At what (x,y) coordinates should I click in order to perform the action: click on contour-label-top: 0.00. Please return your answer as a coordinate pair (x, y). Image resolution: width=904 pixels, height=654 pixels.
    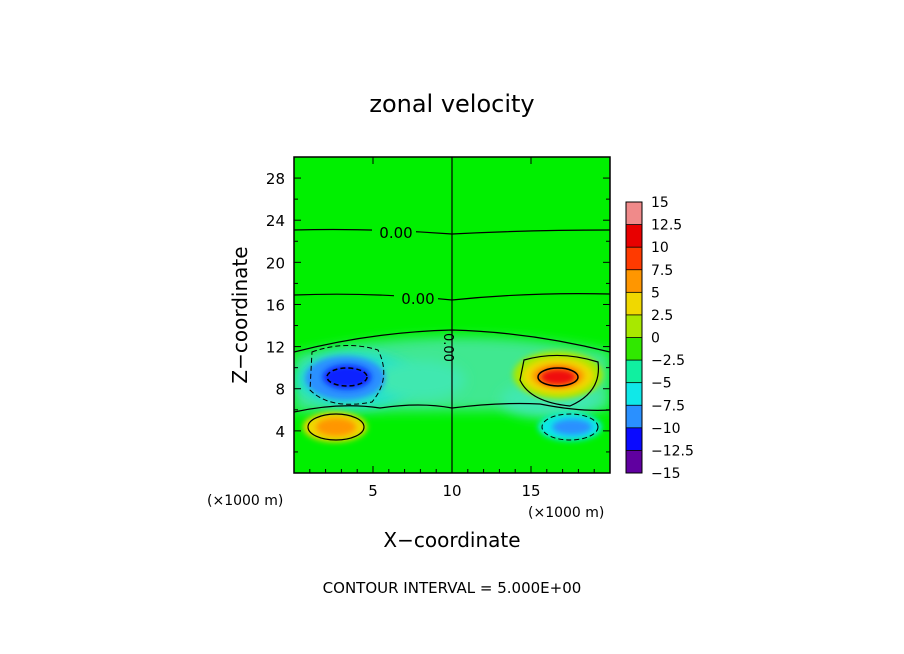
    Looking at the image, I should click on (395, 233).